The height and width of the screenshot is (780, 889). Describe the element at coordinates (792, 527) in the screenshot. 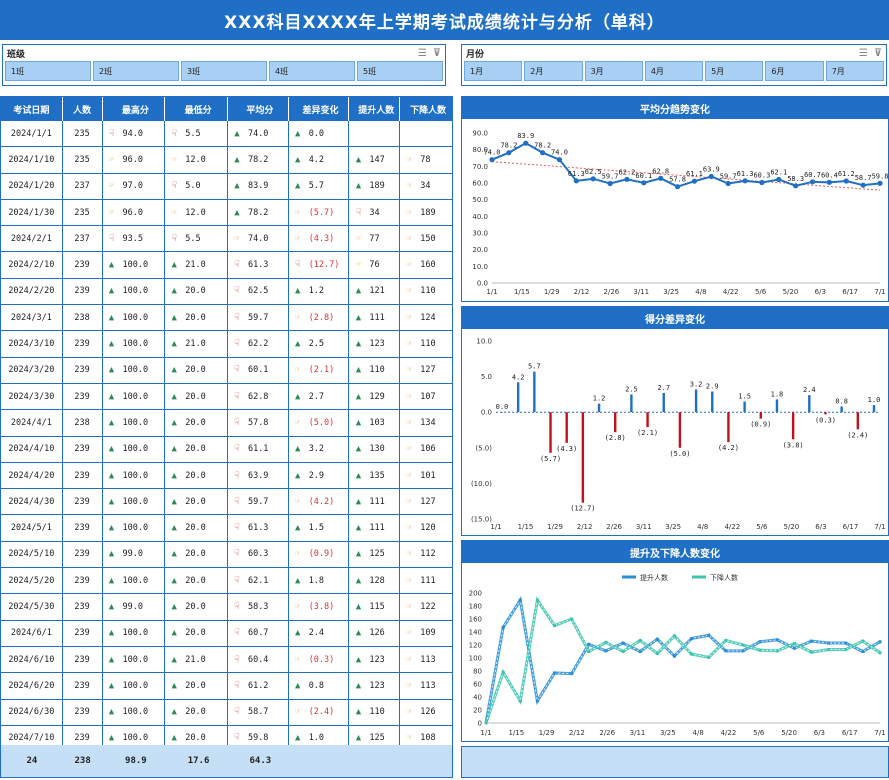

I see `x-tick-label: 5/20` at that location.